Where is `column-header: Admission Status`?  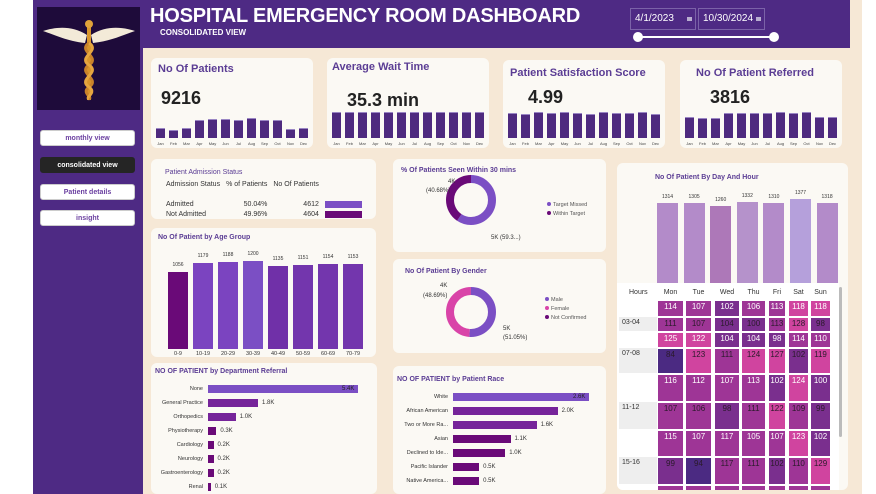
column-header: Admission Status is located at coordinates (193, 184).